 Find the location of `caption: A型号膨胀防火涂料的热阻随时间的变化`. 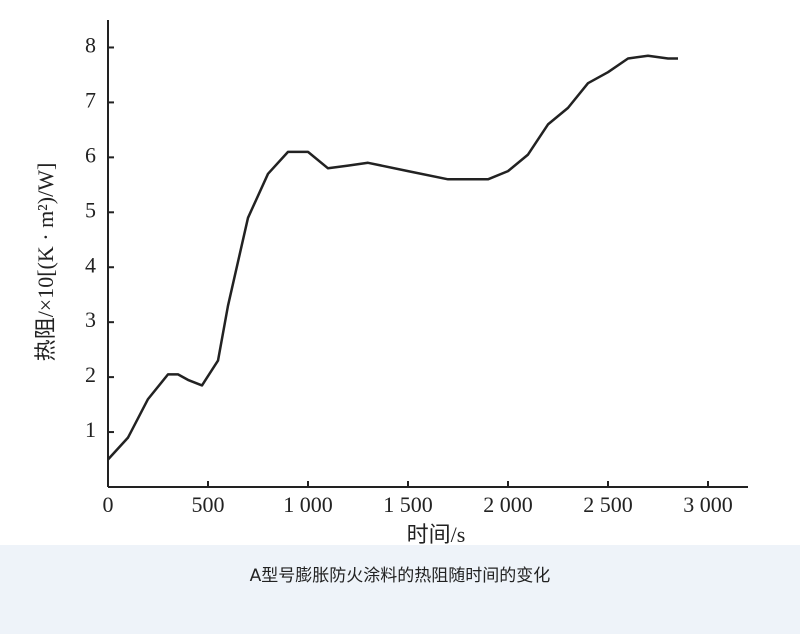

caption: A型号膨胀防火涂料的热阻随时间的变化 is located at coordinates (400, 576).